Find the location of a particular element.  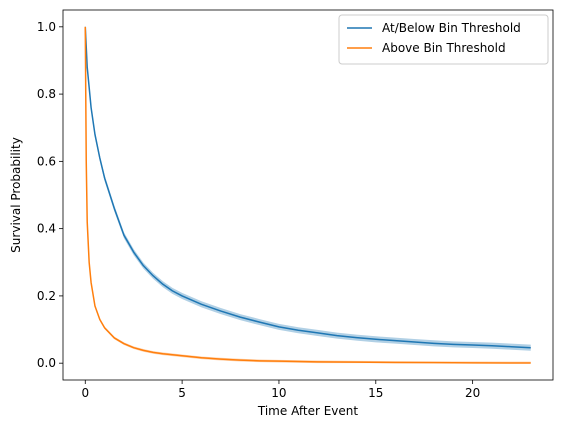

x-tick-label: 0 is located at coordinates (85, 393).